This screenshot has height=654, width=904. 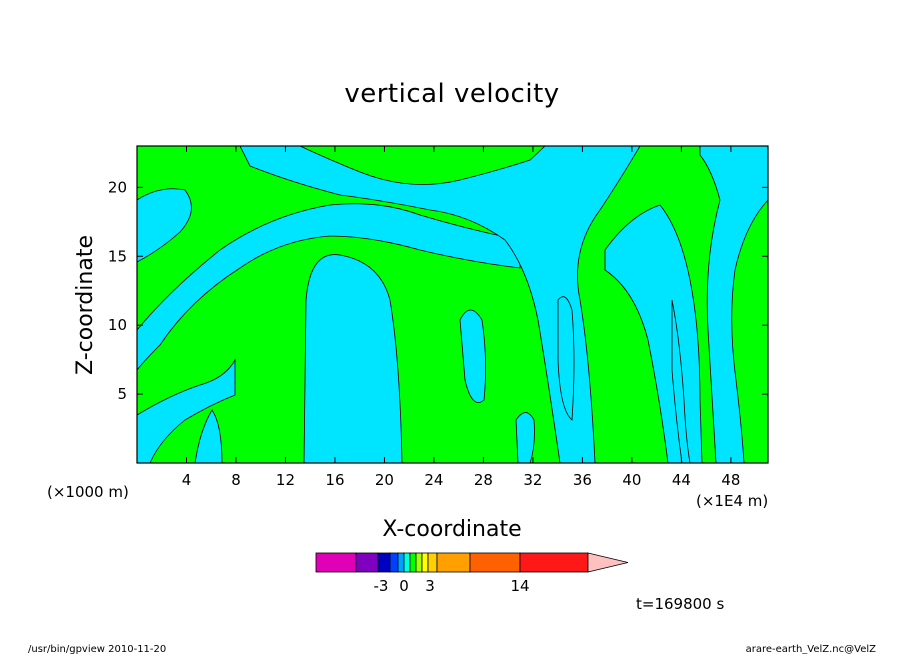 I want to click on x-unit-left: (×1000 m), so click(x=88, y=492).